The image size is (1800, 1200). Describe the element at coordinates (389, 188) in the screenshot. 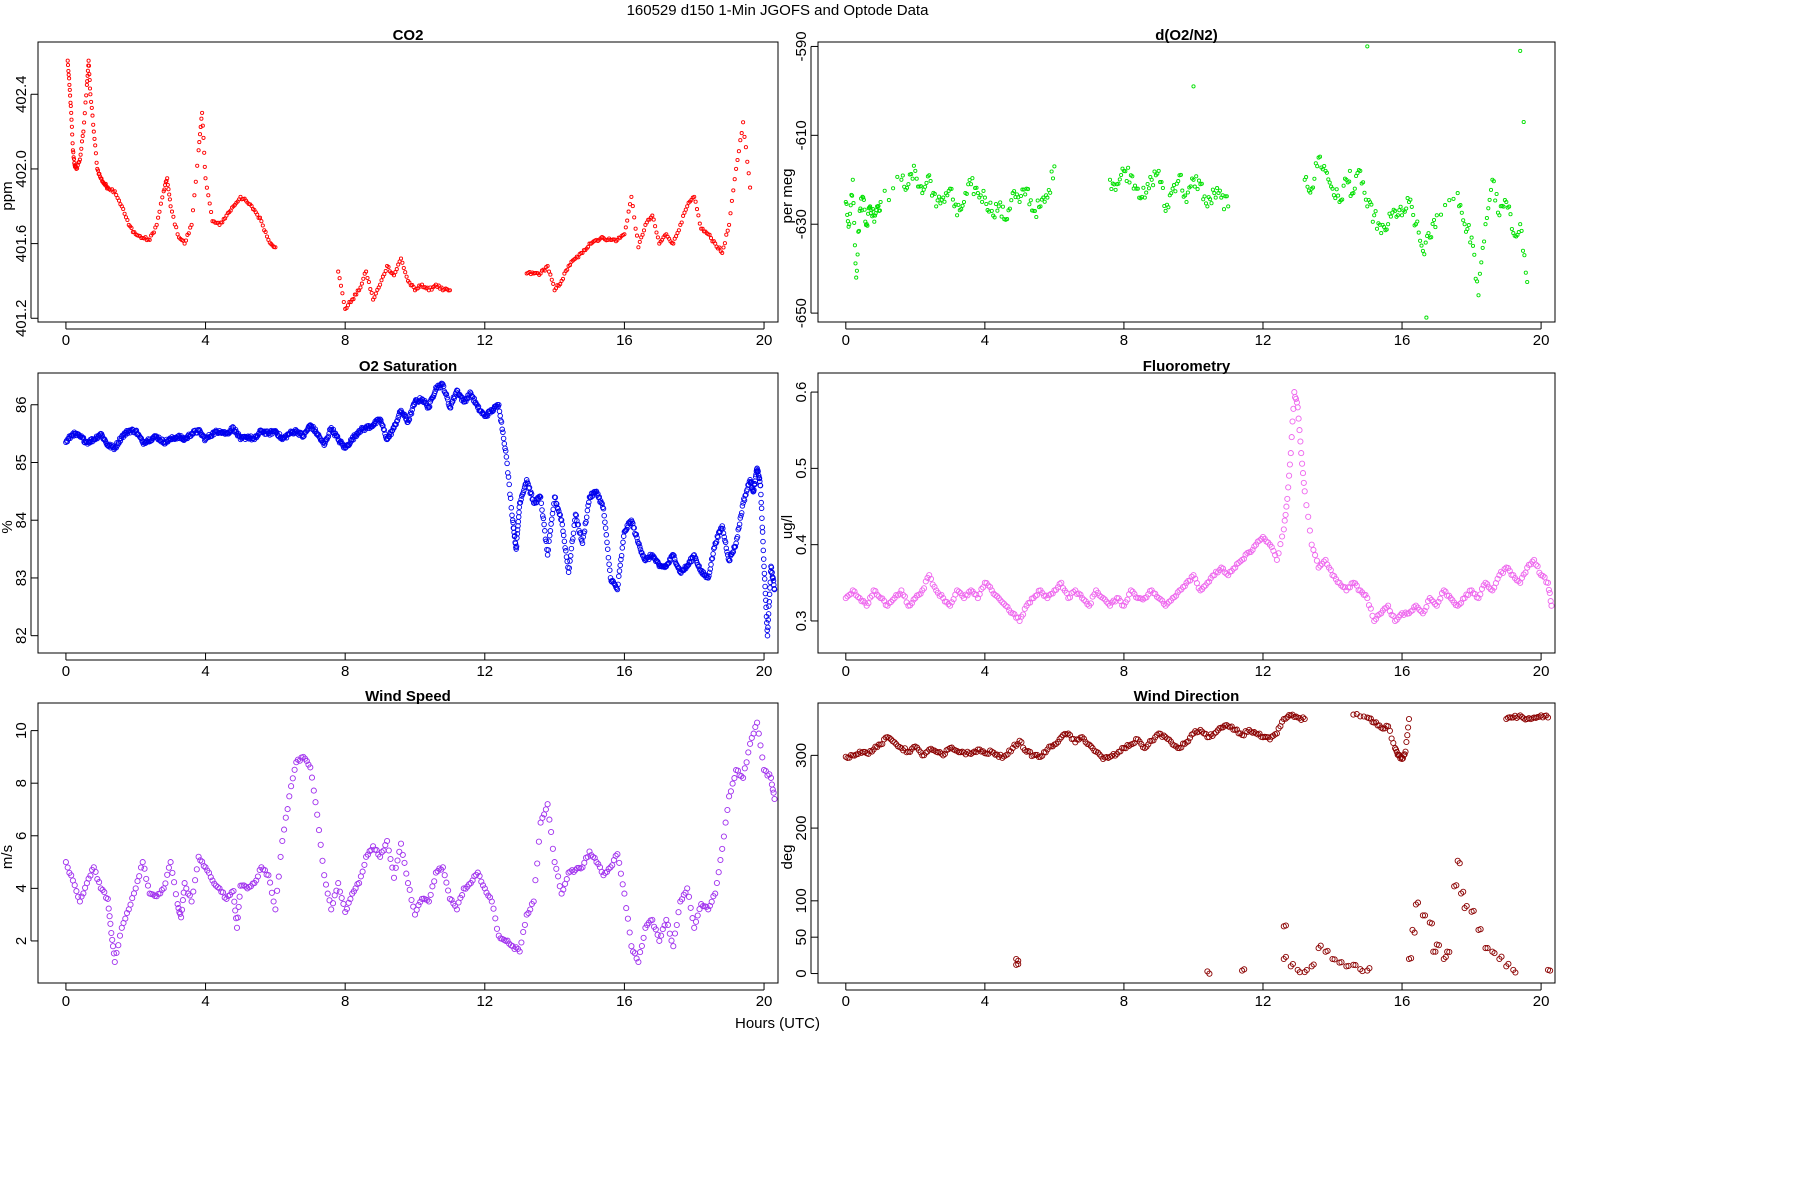

I see `panel-co2: CO2 ppm 0 4 8 12 16 20 401.2 401.6 402.0 402.4` at that location.